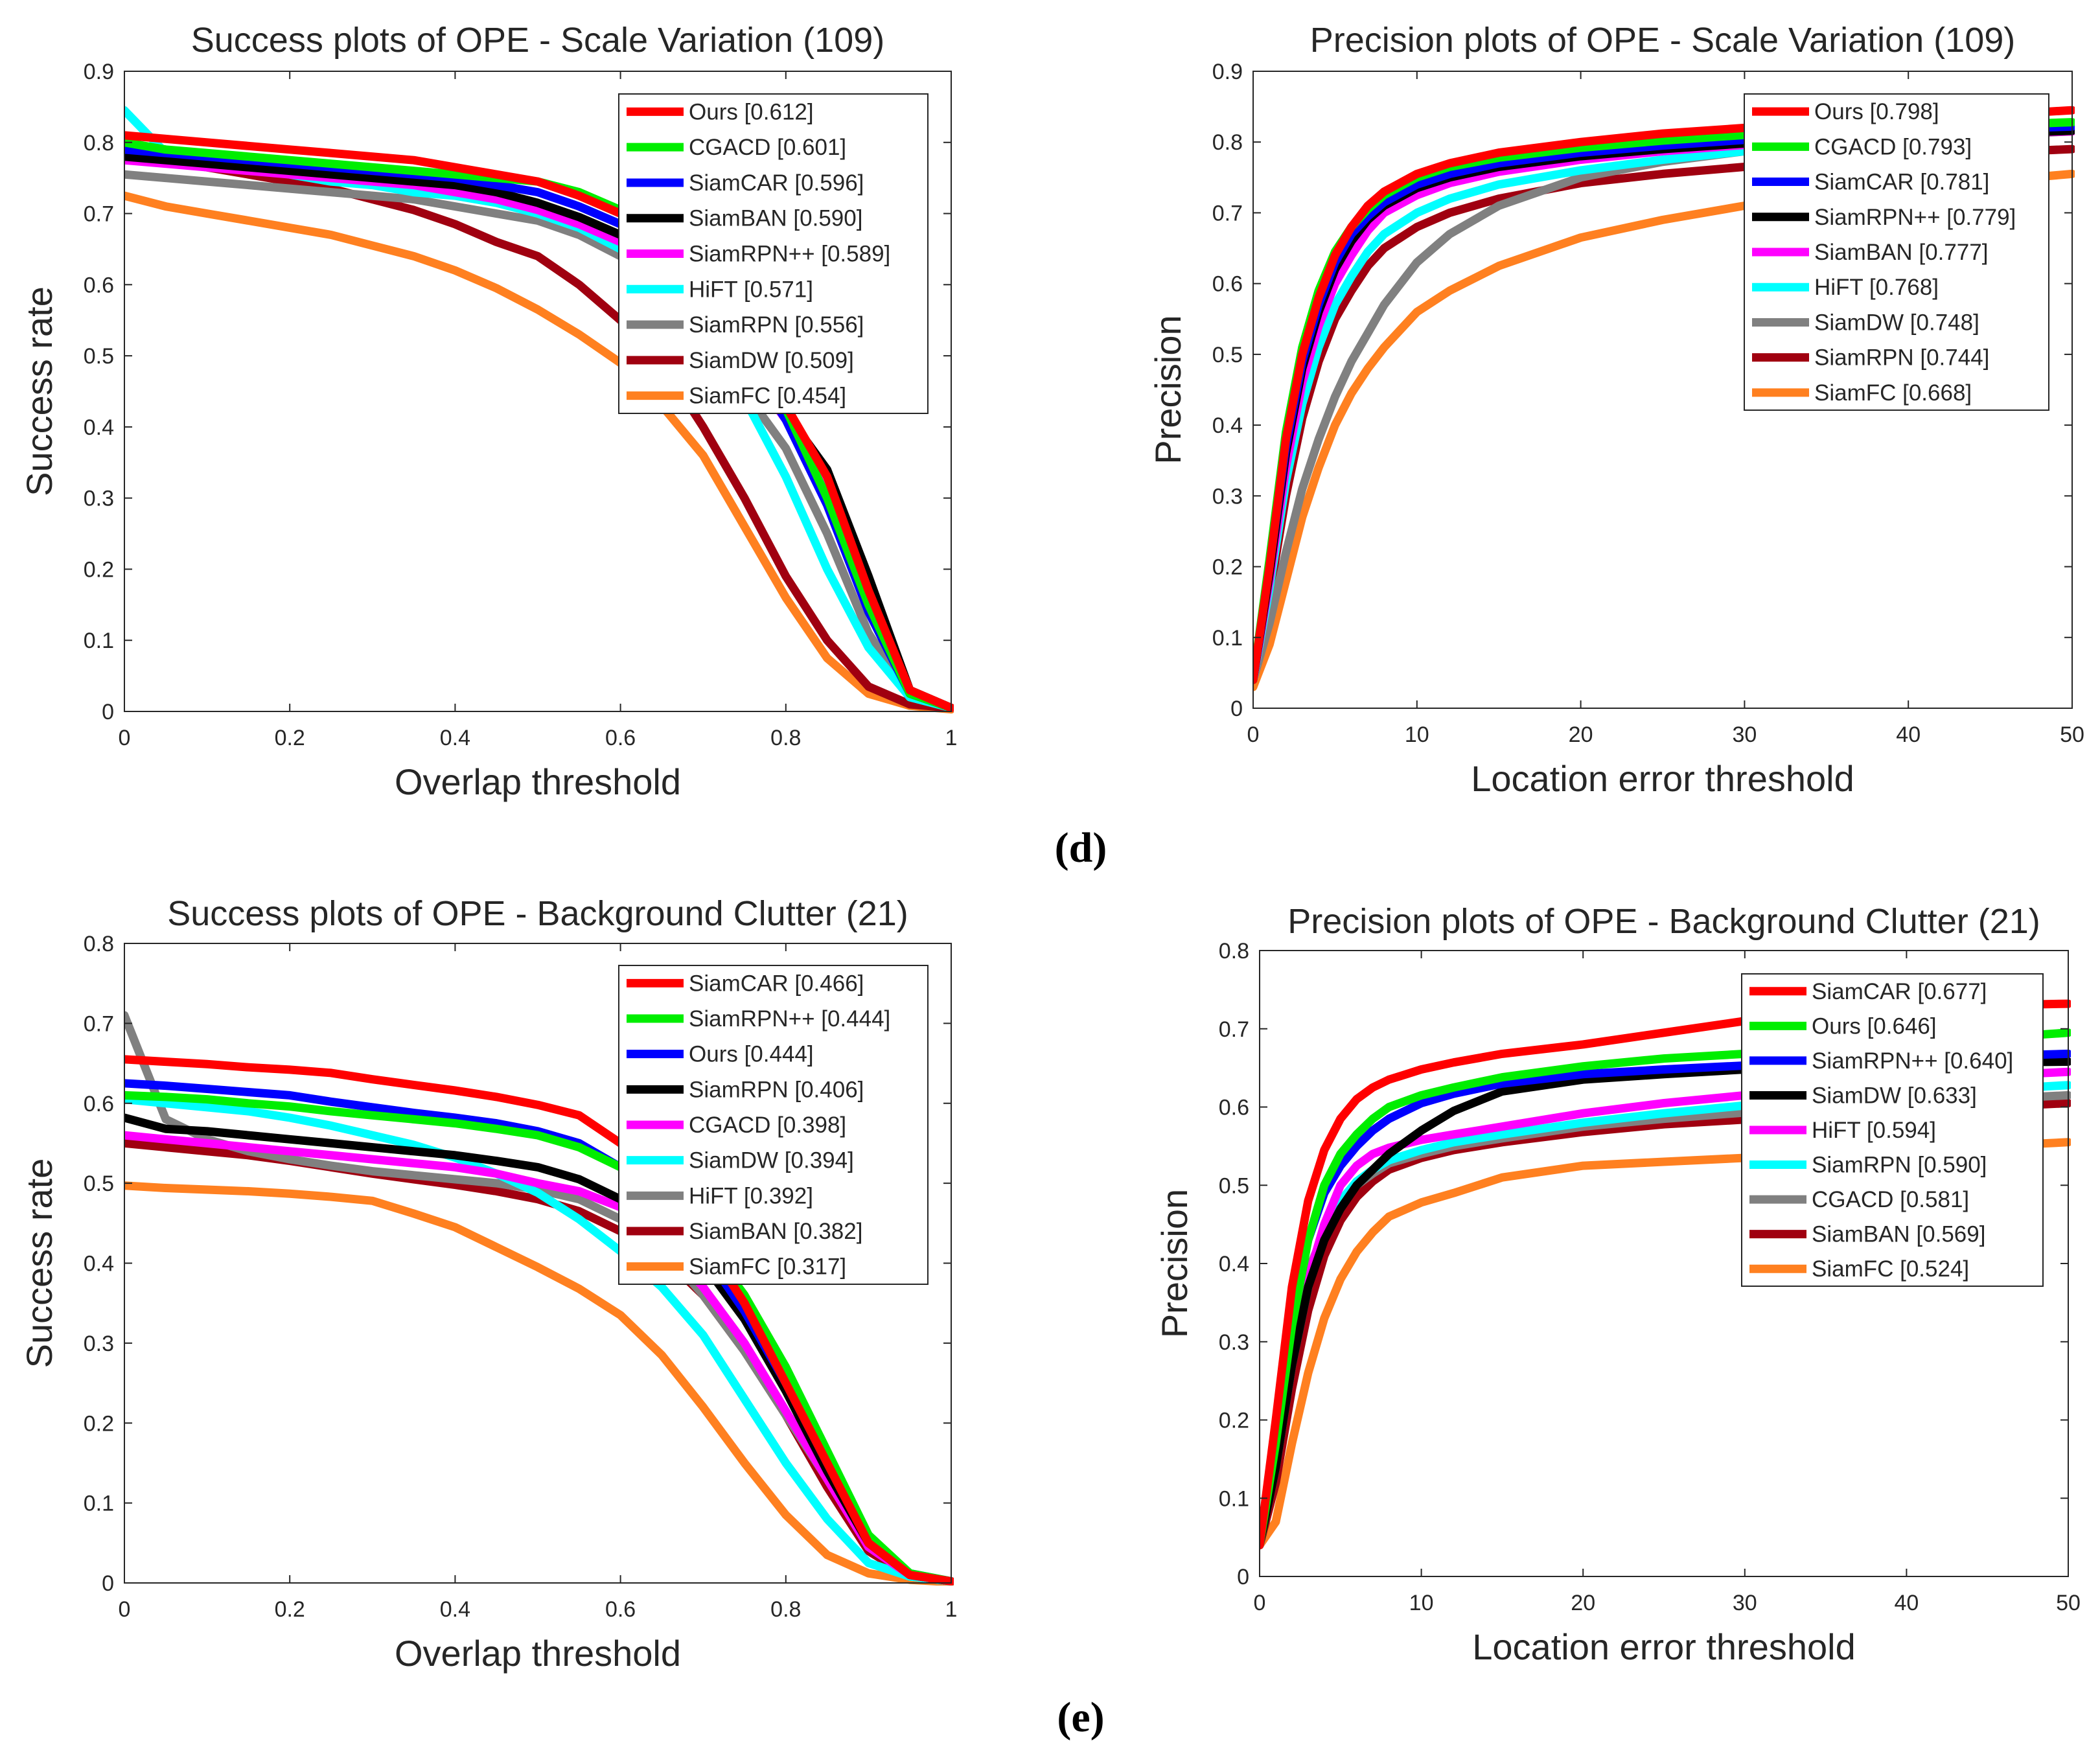 This screenshot has height=1754, width=2100. I want to click on legend-entry: Ours [0.798], so click(1876, 111).